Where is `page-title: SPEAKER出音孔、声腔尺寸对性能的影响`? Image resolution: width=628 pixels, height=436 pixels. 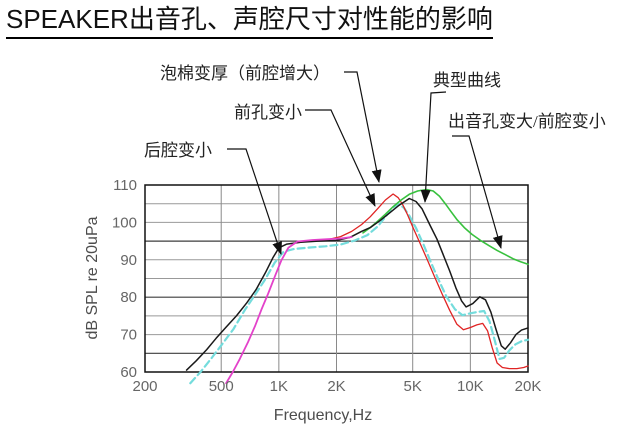
page-title: SPEAKER出音孔、声腔尺寸对性能的影响 is located at coordinates (249, 22).